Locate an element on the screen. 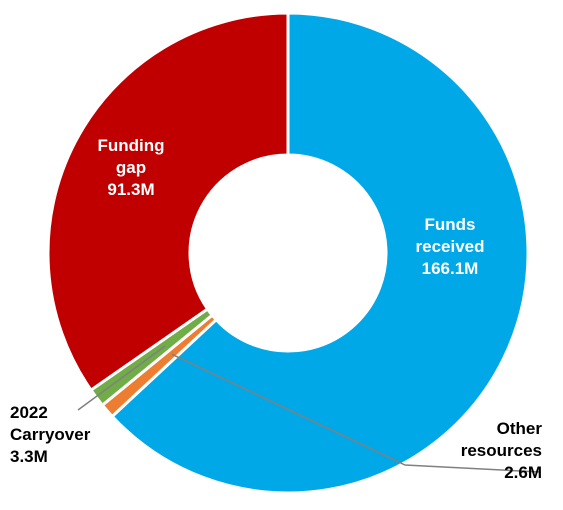 This screenshot has height=510, width=563. leader-line-carryover-2022 is located at coordinates (121, 378).